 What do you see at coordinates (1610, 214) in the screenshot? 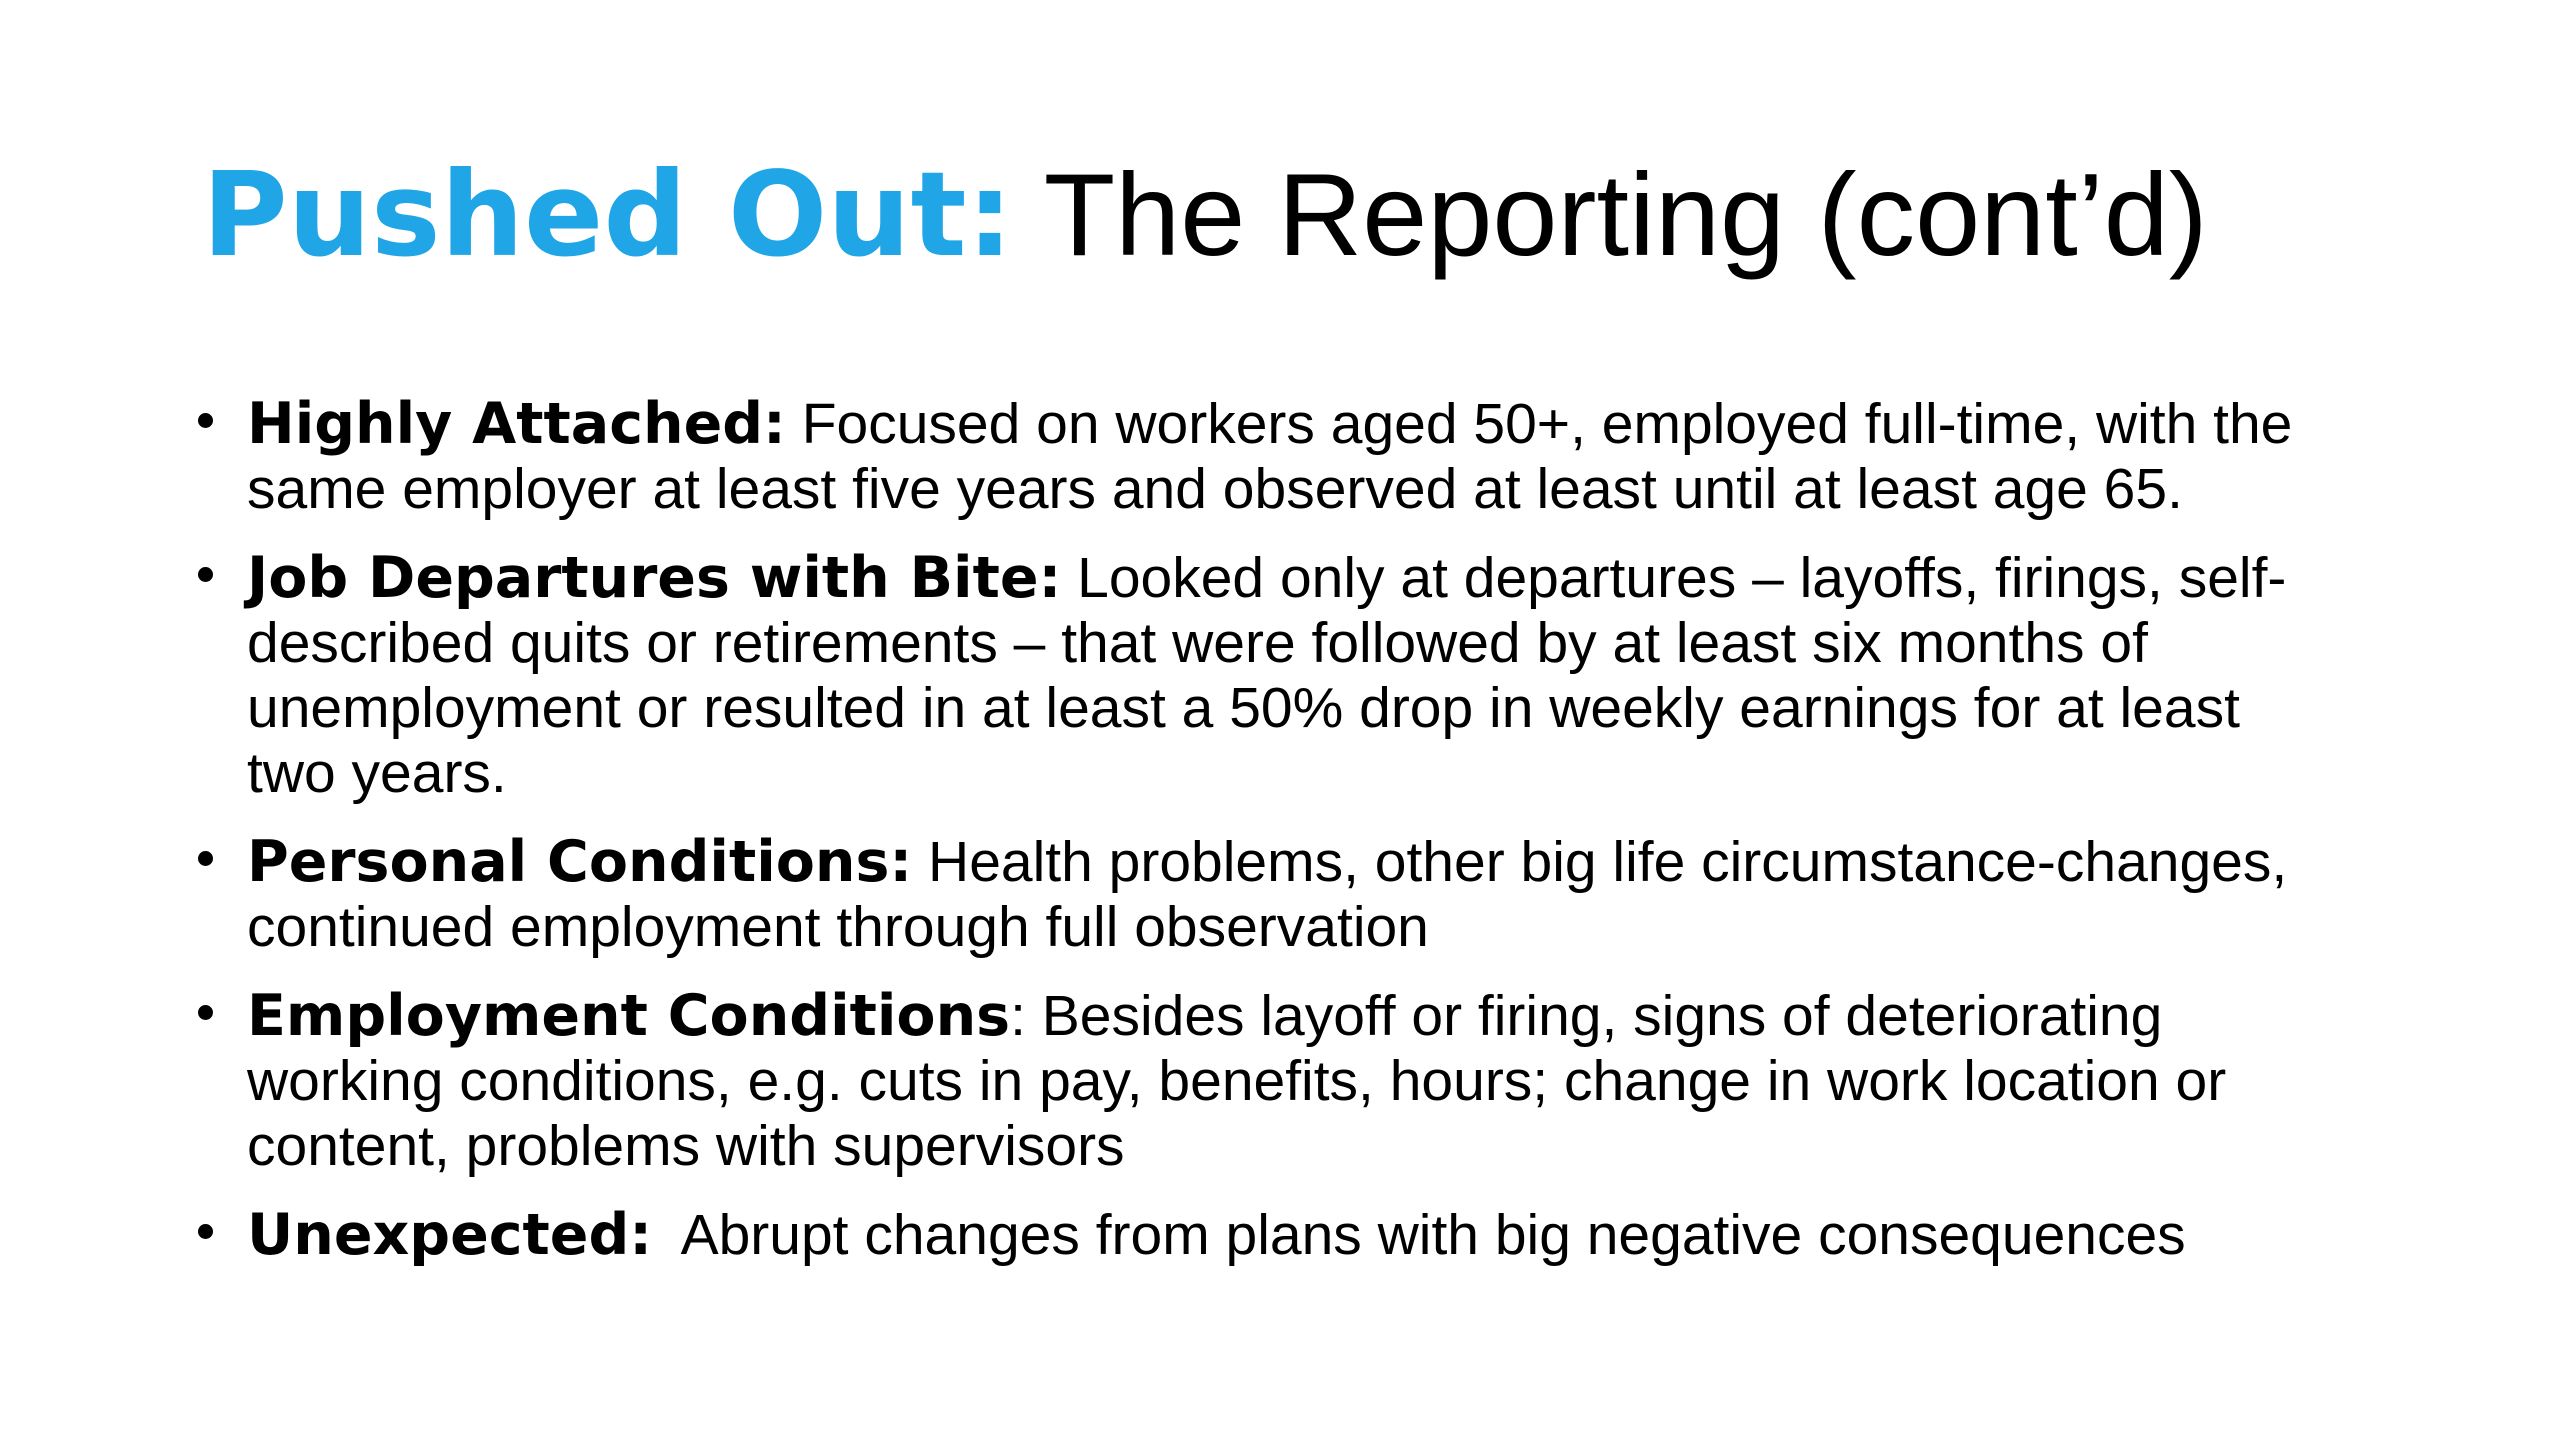
I see `slide-title-rest: The Reporting (cont’d)` at bounding box center [1610, 214].